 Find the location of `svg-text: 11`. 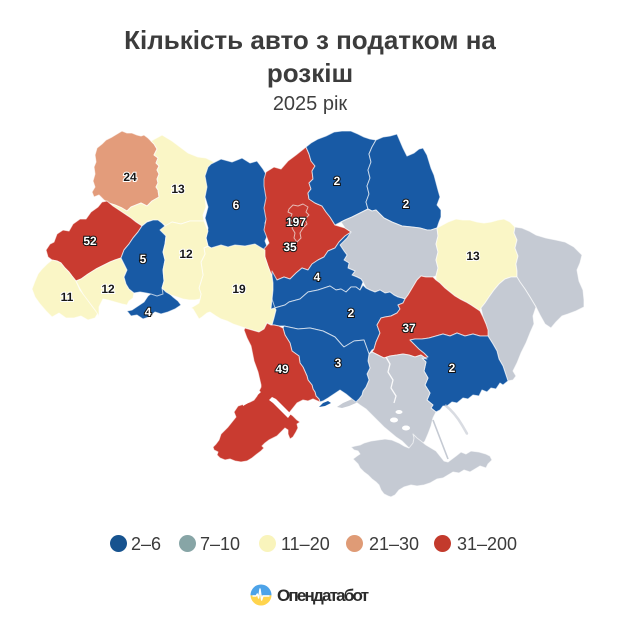

svg-text: 11 is located at coordinates (67, 297).